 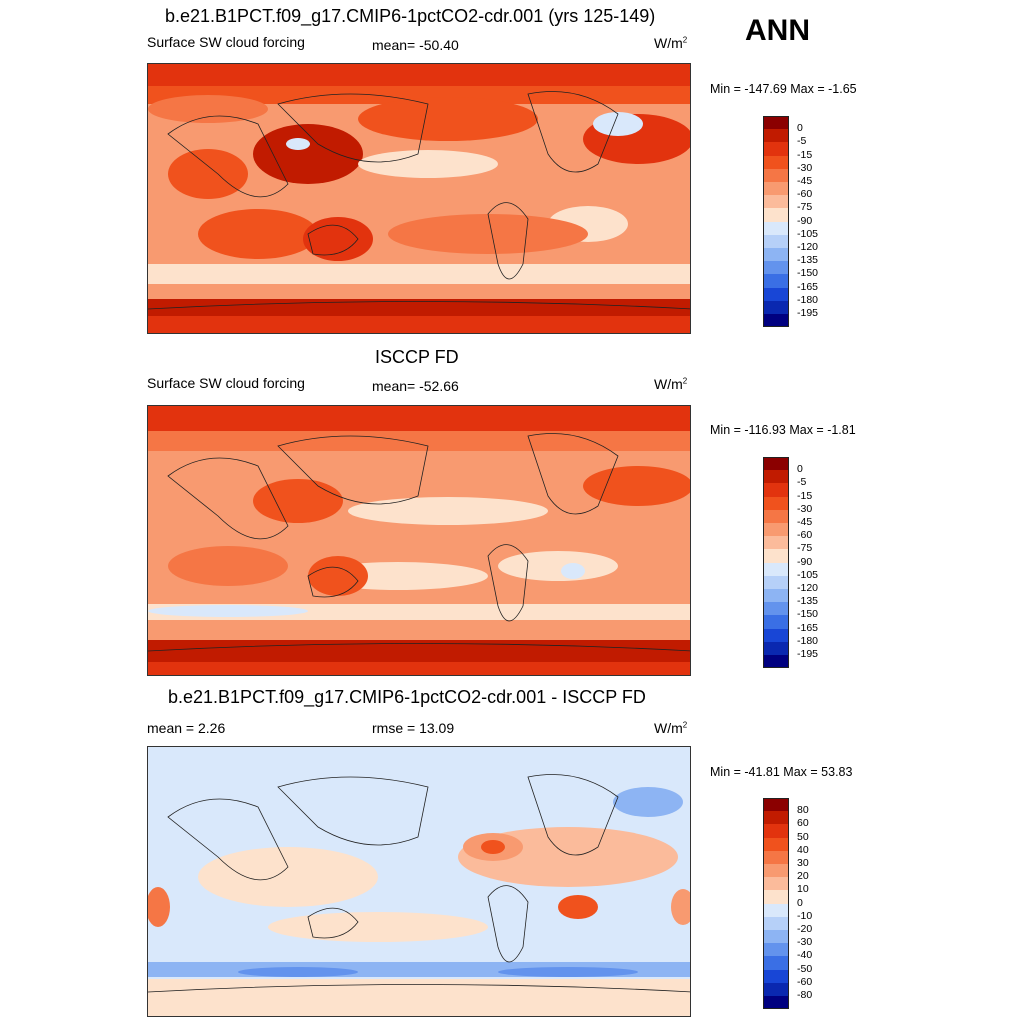 What do you see at coordinates (803, 823) in the screenshot?
I see `colorbar-label: 60` at bounding box center [803, 823].